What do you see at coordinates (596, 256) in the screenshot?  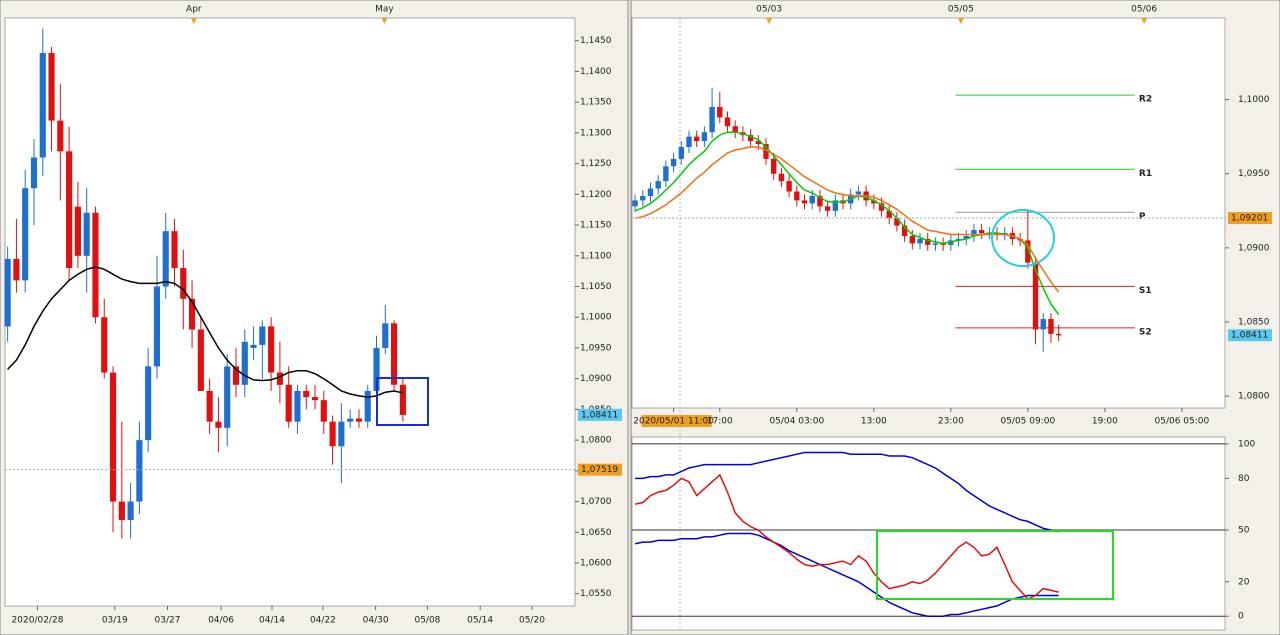 I see `y-tick-label: 1,1100` at bounding box center [596, 256].